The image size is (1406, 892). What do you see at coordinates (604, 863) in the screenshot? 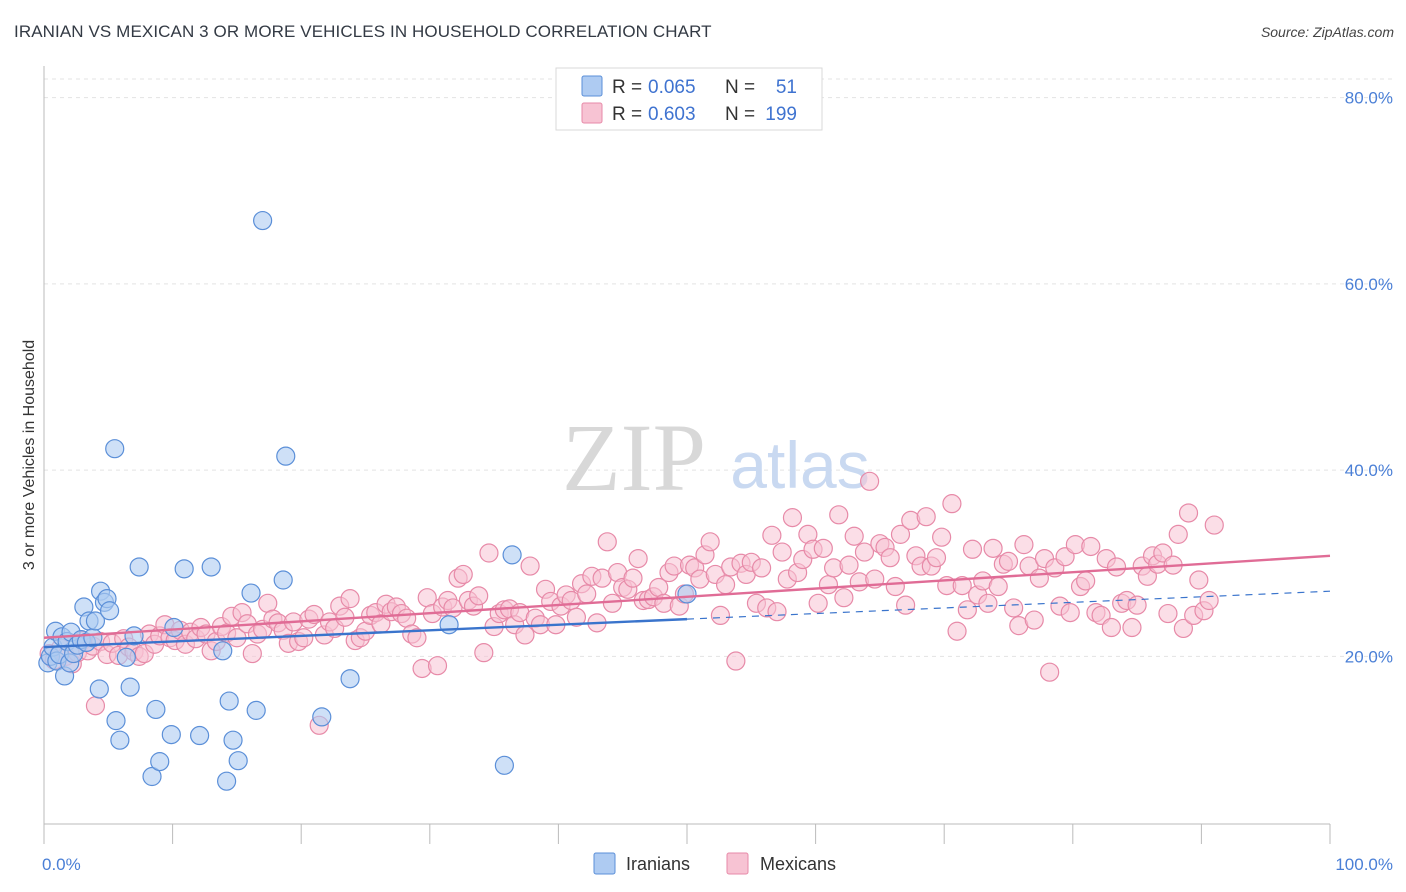
I see `legend-bottom-iranian-swatch` at bounding box center [604, 863].